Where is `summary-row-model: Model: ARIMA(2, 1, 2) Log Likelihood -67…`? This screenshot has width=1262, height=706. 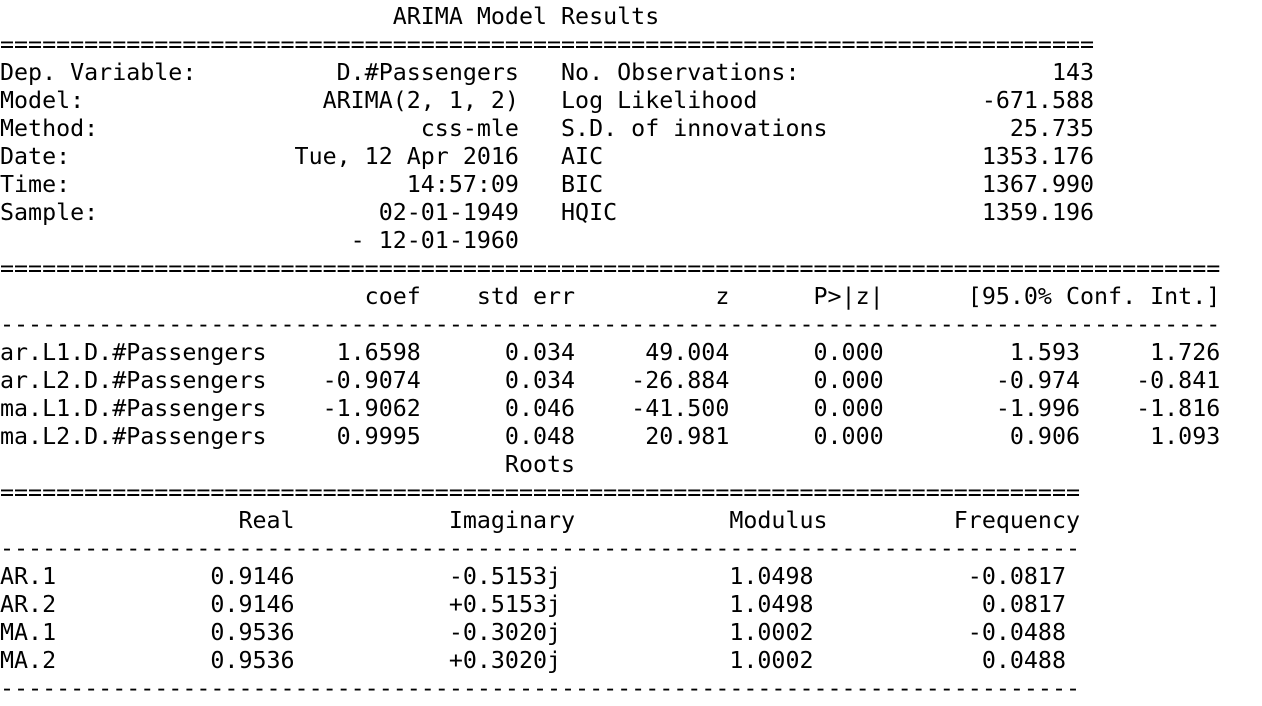 summary-row-model: Model: ARIMA(2, 1, 2) Log Likelihood -67… is located at coordinates (547, 100).